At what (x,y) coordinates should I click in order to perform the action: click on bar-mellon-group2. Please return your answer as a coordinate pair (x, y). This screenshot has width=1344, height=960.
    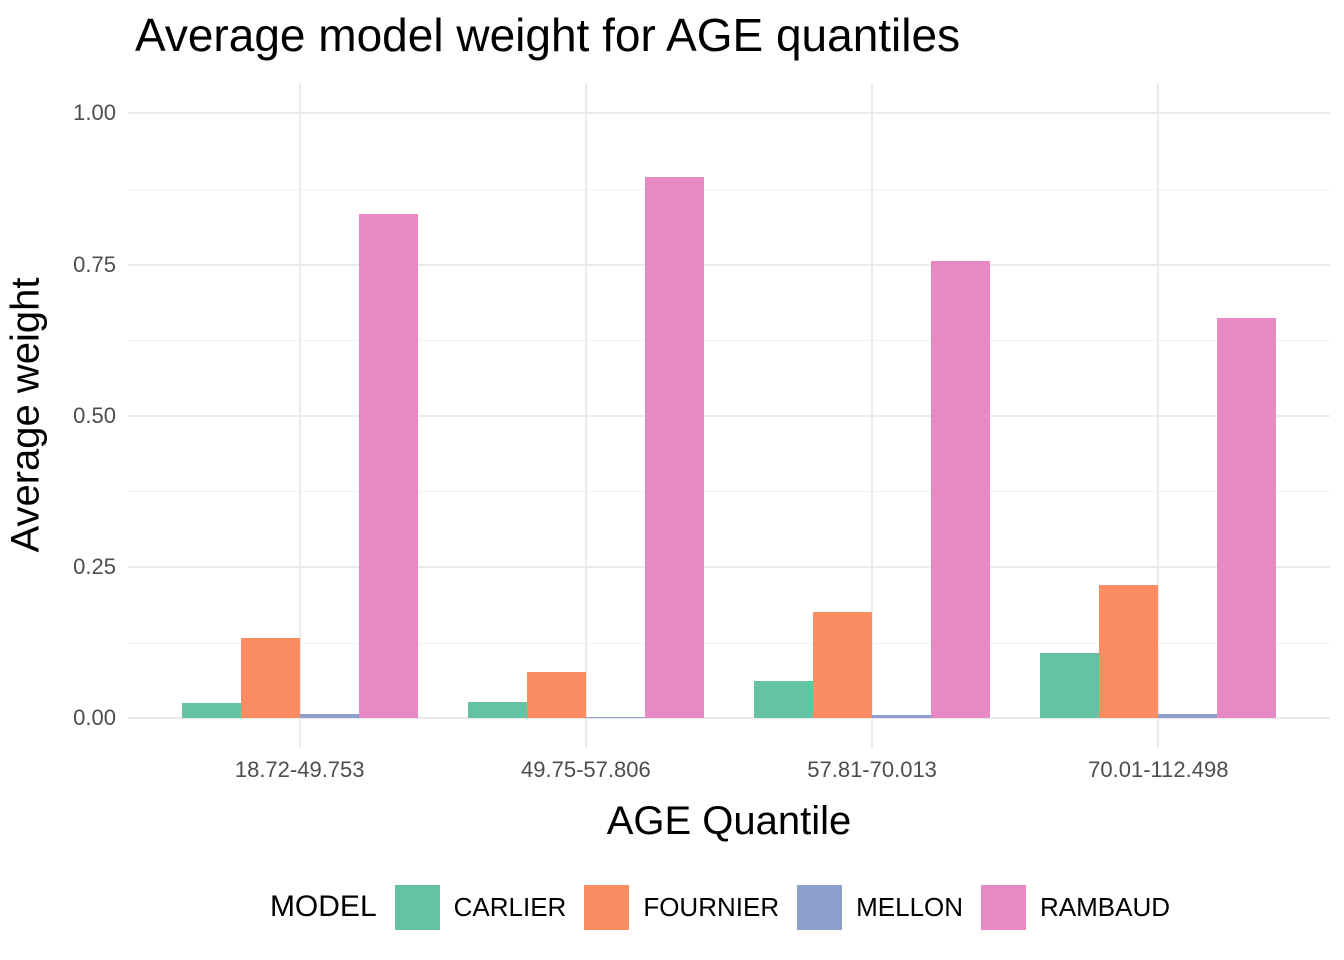
    Looking at the image, I should click on (615, 717).